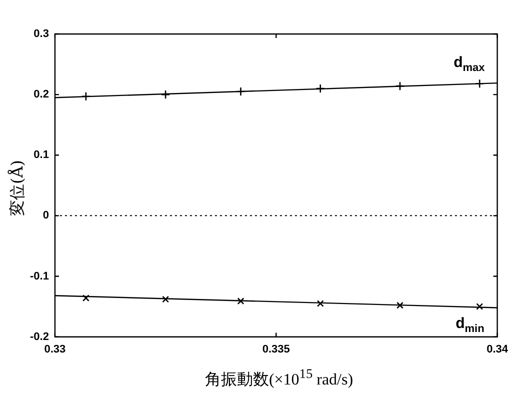 This screenshot has width=514, height=400. What do you see at coordinates (41, 94) in the screenshot?
I see `y-tick-label: 0.2` at bounding box center [41, 94].